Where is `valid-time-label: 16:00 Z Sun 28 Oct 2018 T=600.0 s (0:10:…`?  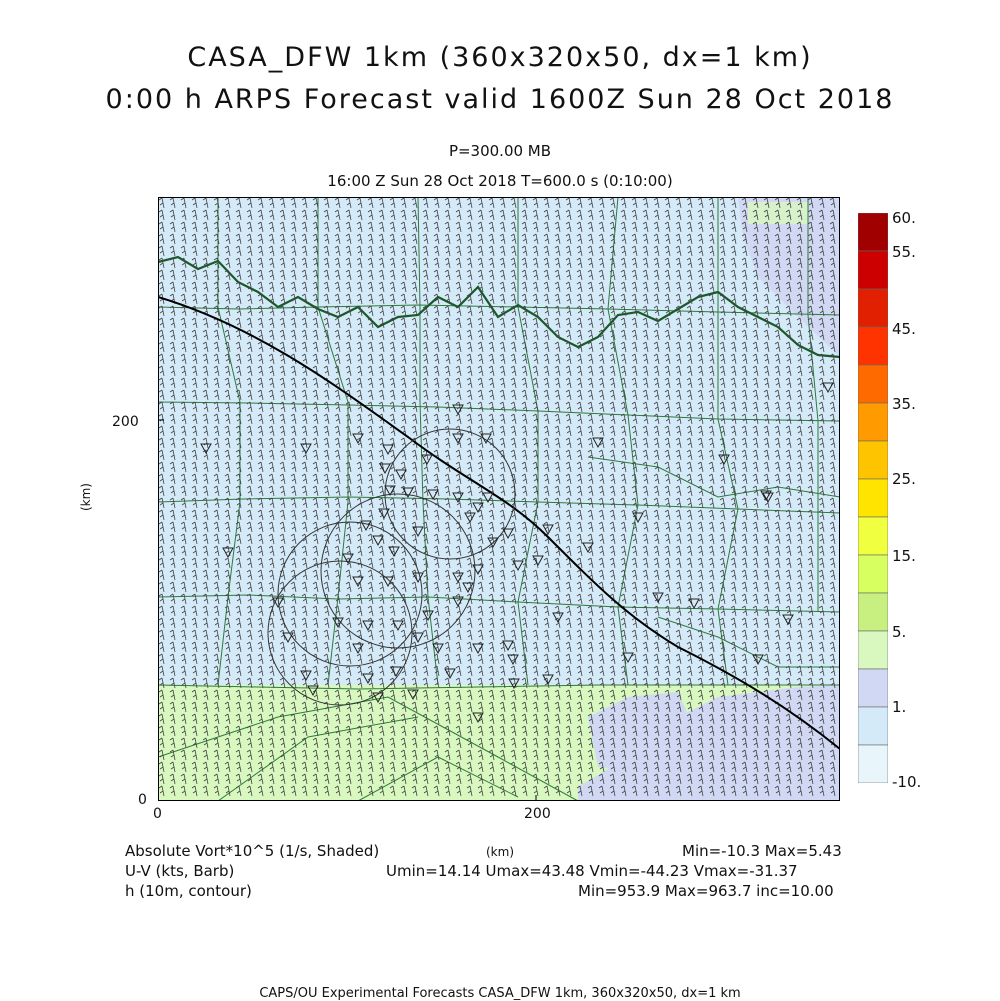
valid-time-label: 16:00 Z Sun 28 Oct 2018 T=600.0 s (0:10:… is located at coordinates (500, 181).